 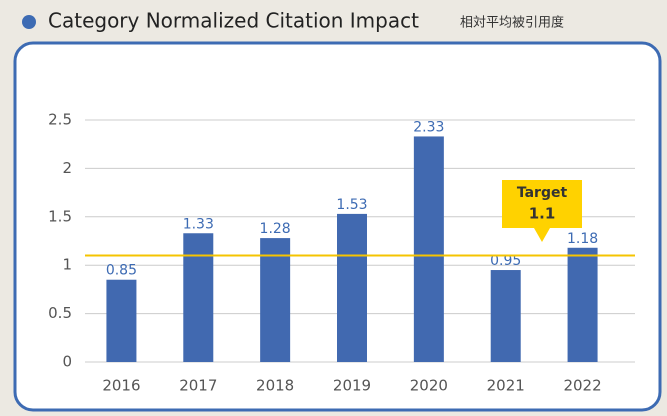 What do you see at coordinates (542, 193) in the screenshot?
I see `target-label: Target` at bounding box center [542, 193].